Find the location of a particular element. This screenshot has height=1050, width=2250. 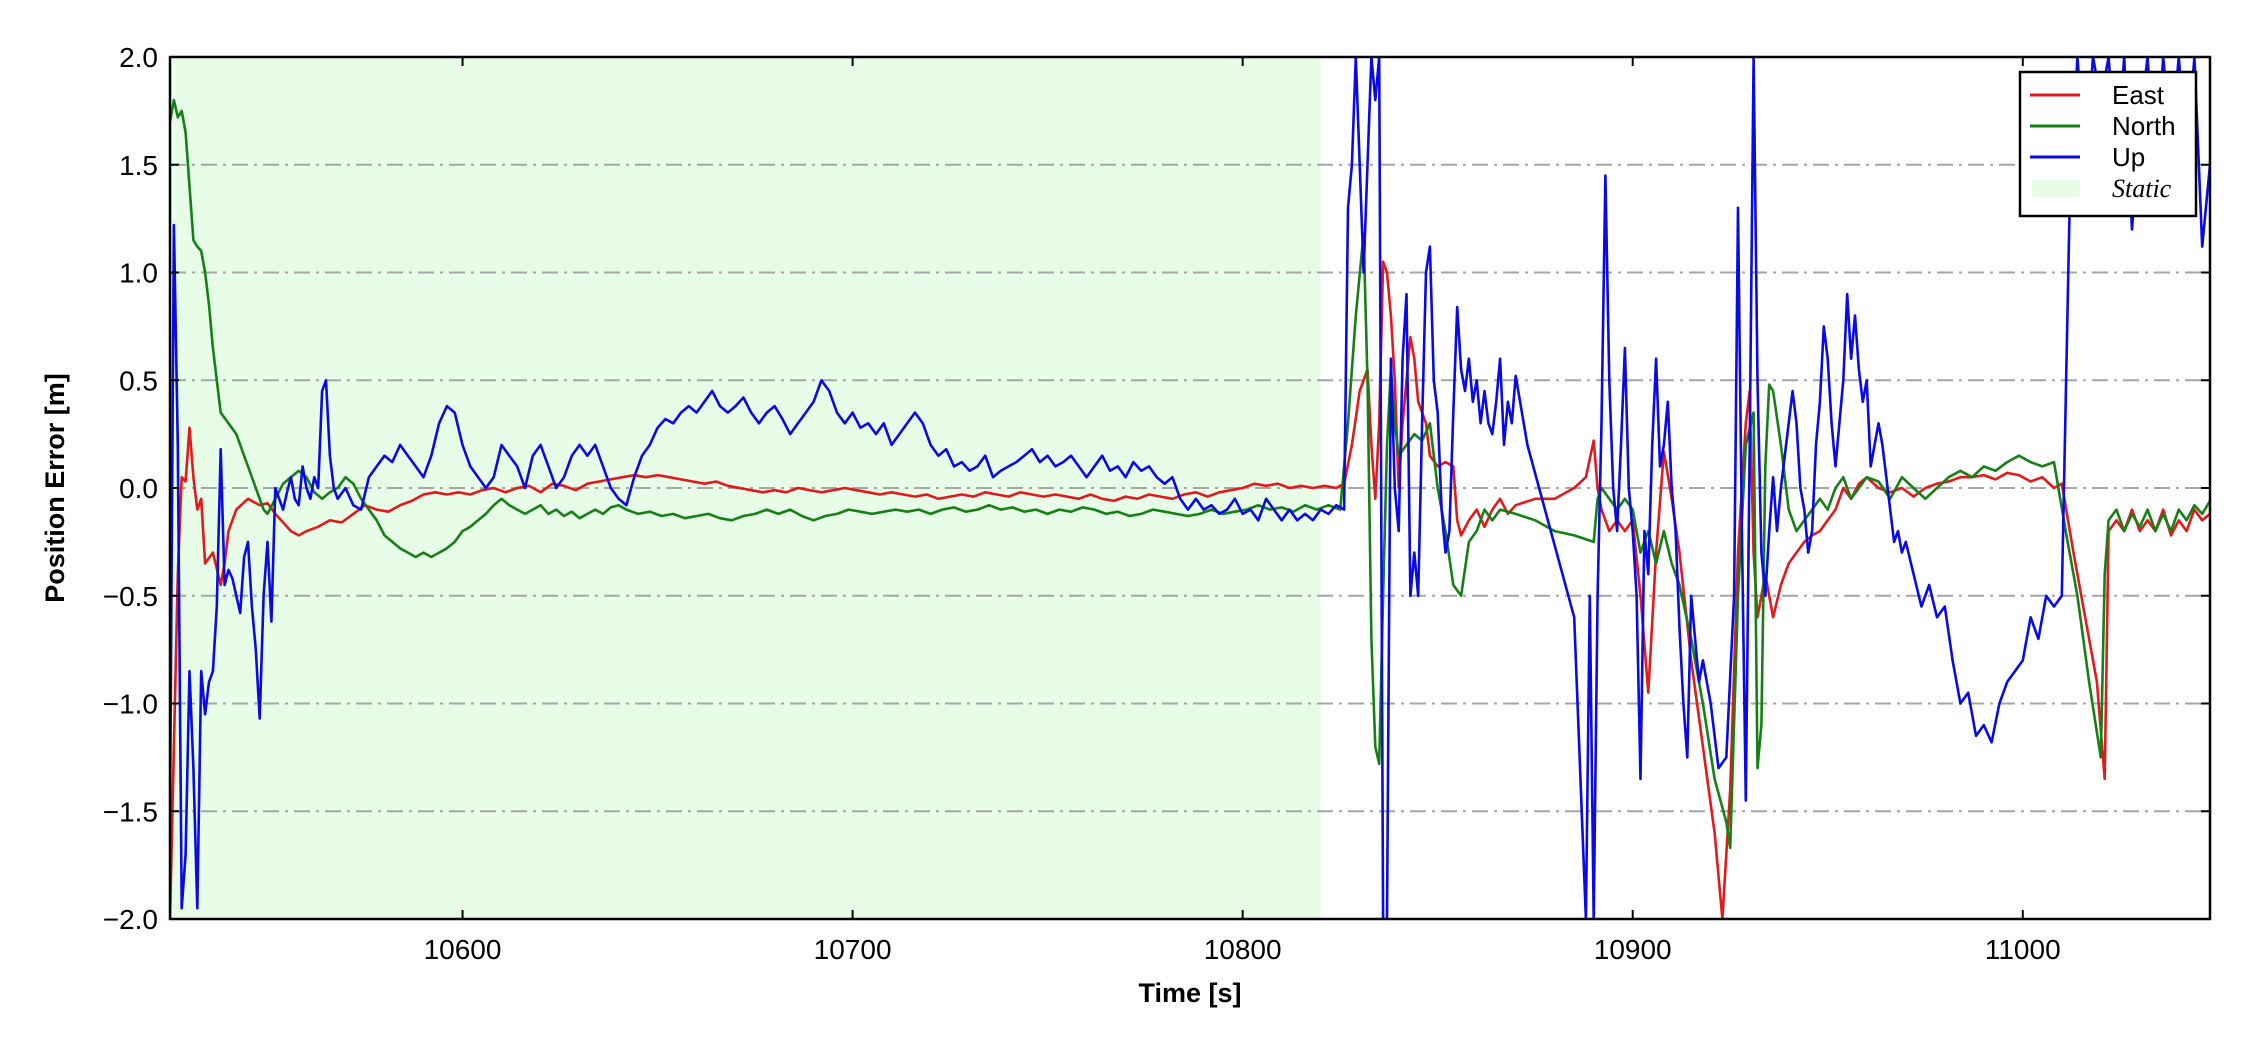

y-tick-label-0: −2.0 is located at coordinates (130, 919).